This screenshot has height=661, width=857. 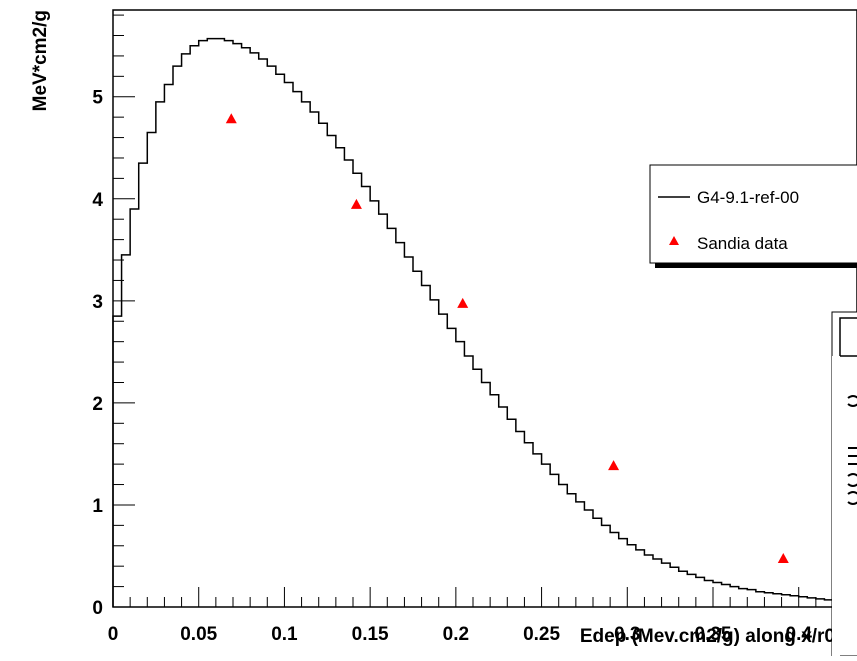 I want to click on x-tick-label: 0.15, so click(x=370, y=634).